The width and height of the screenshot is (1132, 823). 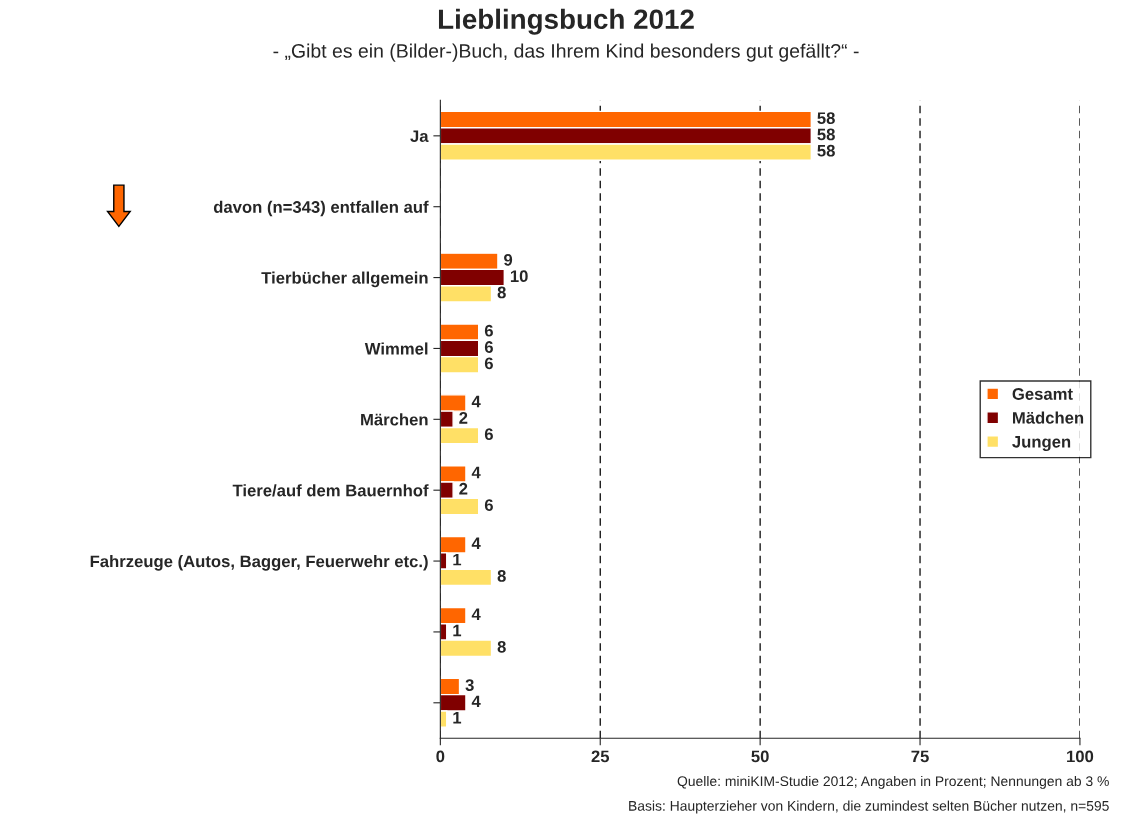 What do you see at coordinates (566, 21) in the screenshot?
I see `chart-title: Lieblingsbuch 2012` at bounding box center [566, 21].